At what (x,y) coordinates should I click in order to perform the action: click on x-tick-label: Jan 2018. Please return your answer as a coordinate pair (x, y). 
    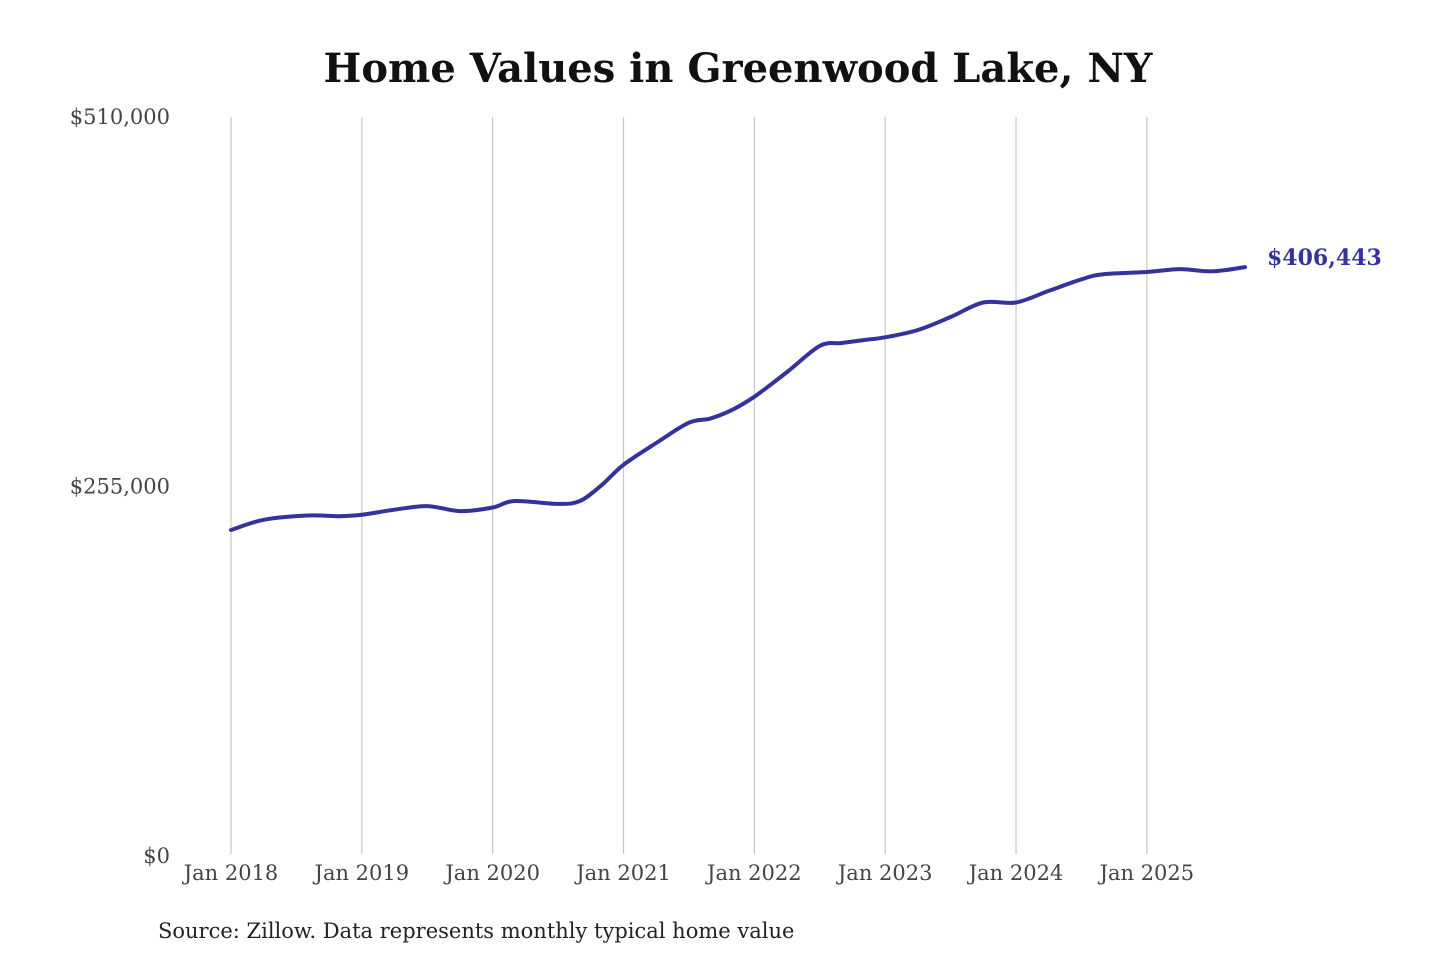
    Looking at the image, I should click on (230, 873).